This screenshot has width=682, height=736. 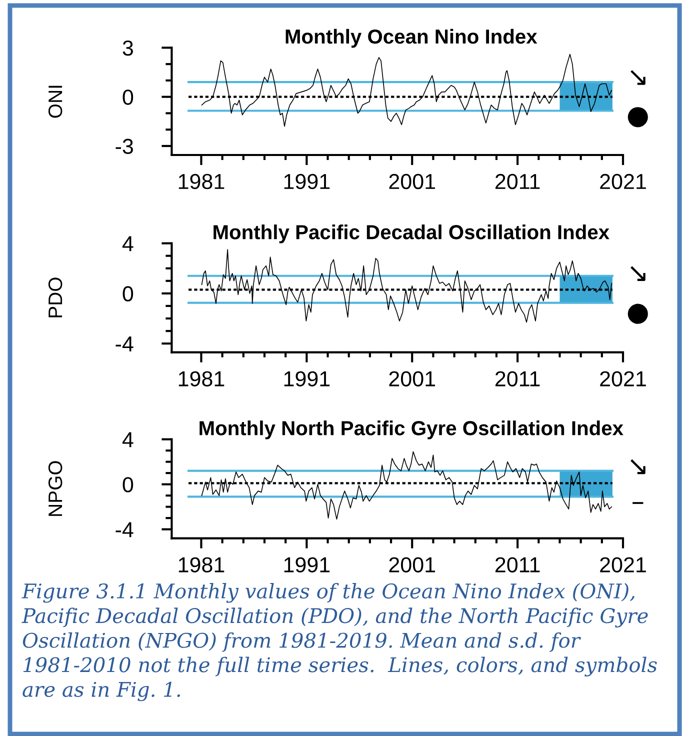 What do you see at coordinates (55, 298) in the screenshot?
I see `y-axis-title: PDO` at bounding box center [55, 298].